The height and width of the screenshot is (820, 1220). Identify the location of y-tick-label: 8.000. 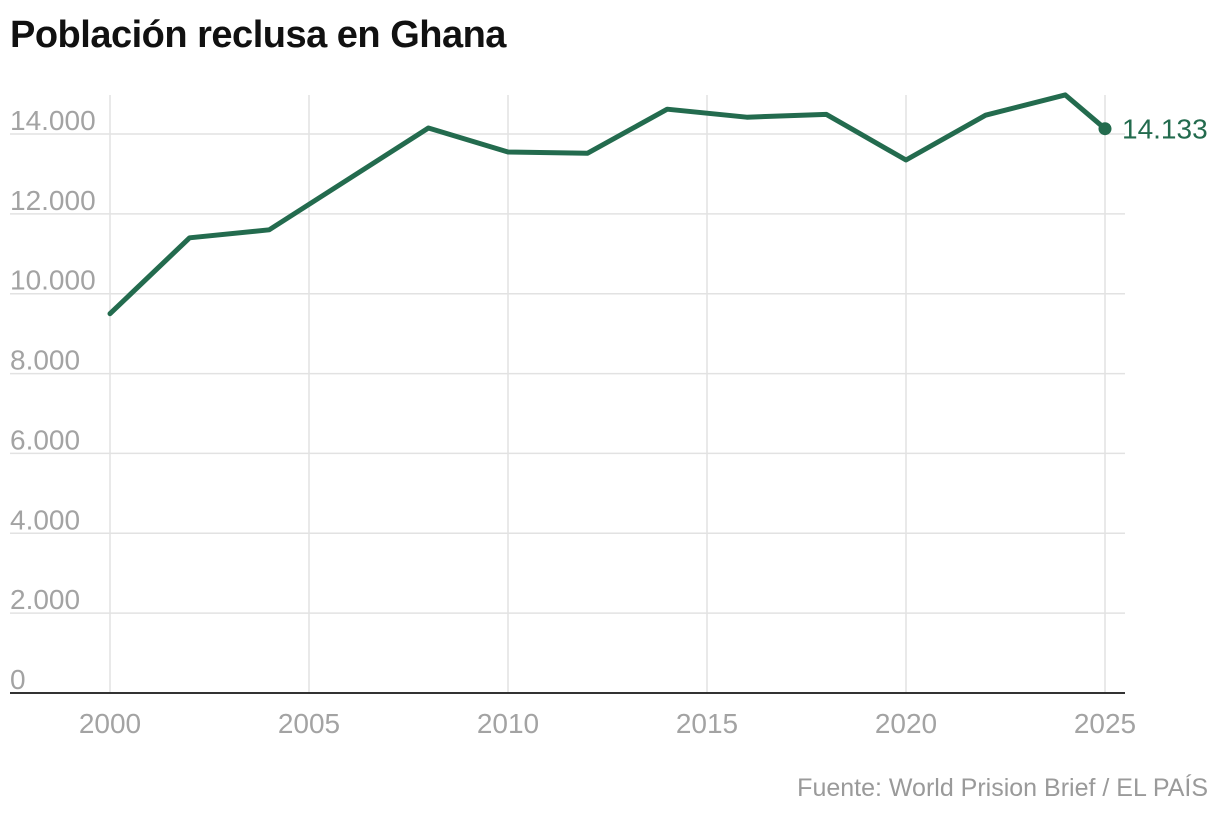
(45, 360).